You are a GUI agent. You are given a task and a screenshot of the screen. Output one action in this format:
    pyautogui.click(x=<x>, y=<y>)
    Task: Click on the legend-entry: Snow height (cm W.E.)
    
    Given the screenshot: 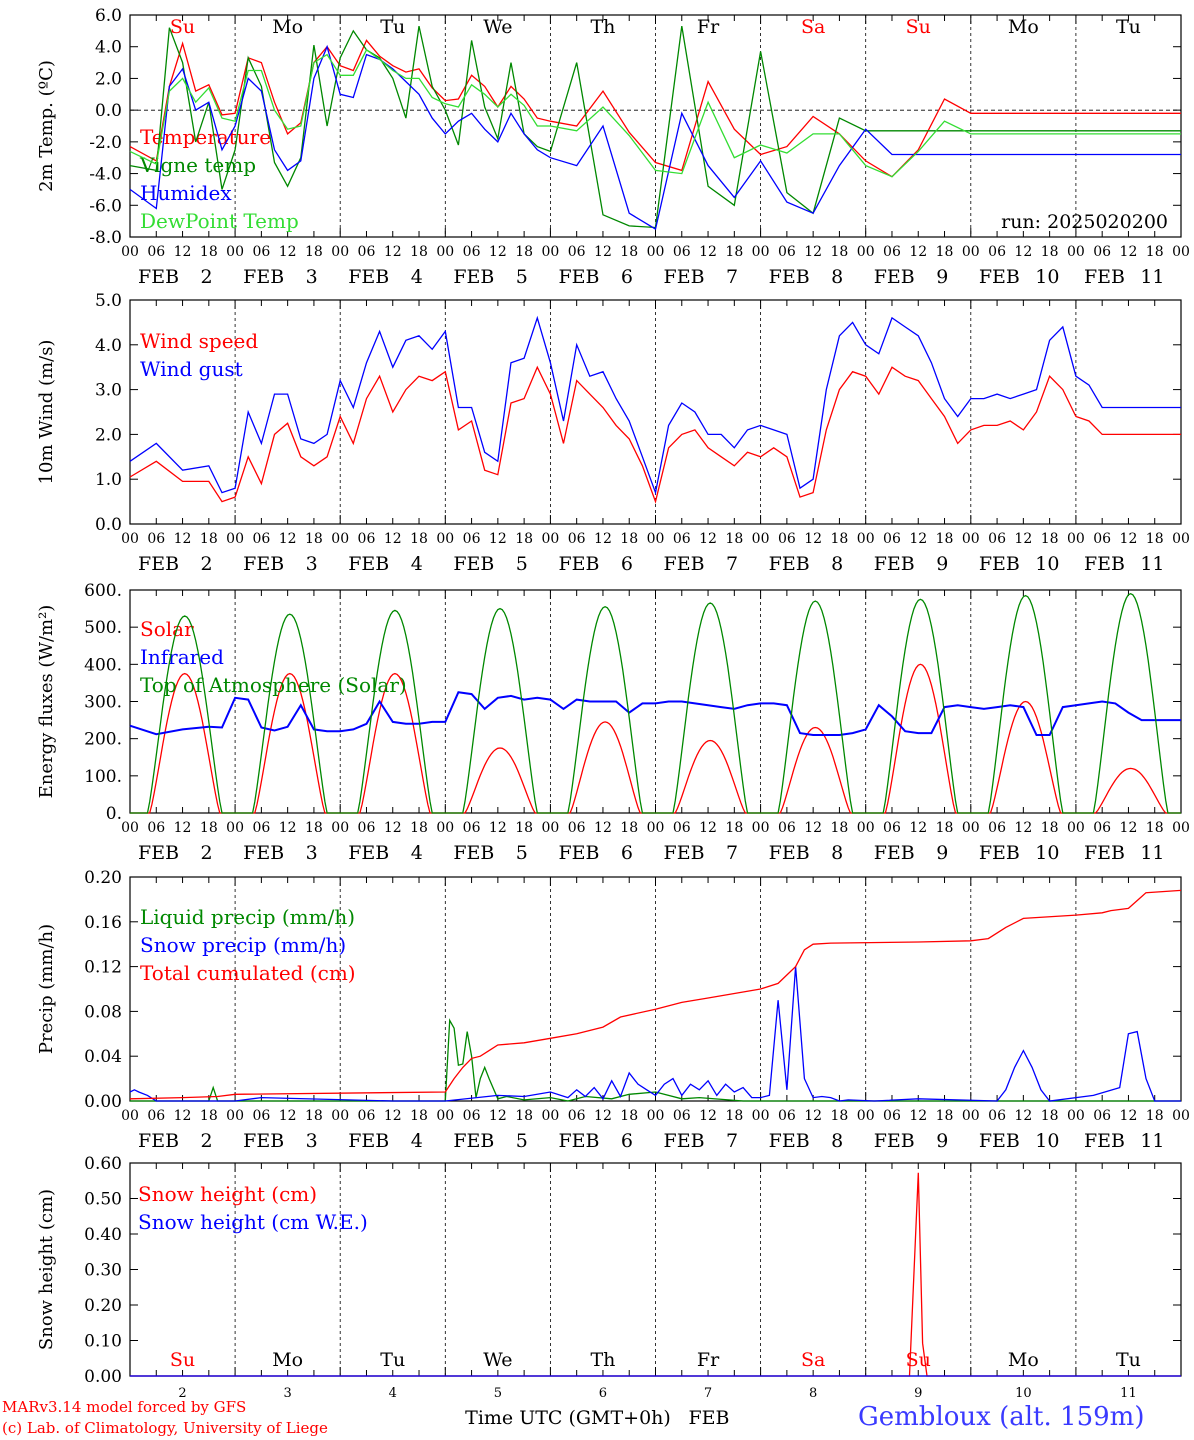 What is the action you would take?
    pyautogui.click(x=253, y=1222)
    